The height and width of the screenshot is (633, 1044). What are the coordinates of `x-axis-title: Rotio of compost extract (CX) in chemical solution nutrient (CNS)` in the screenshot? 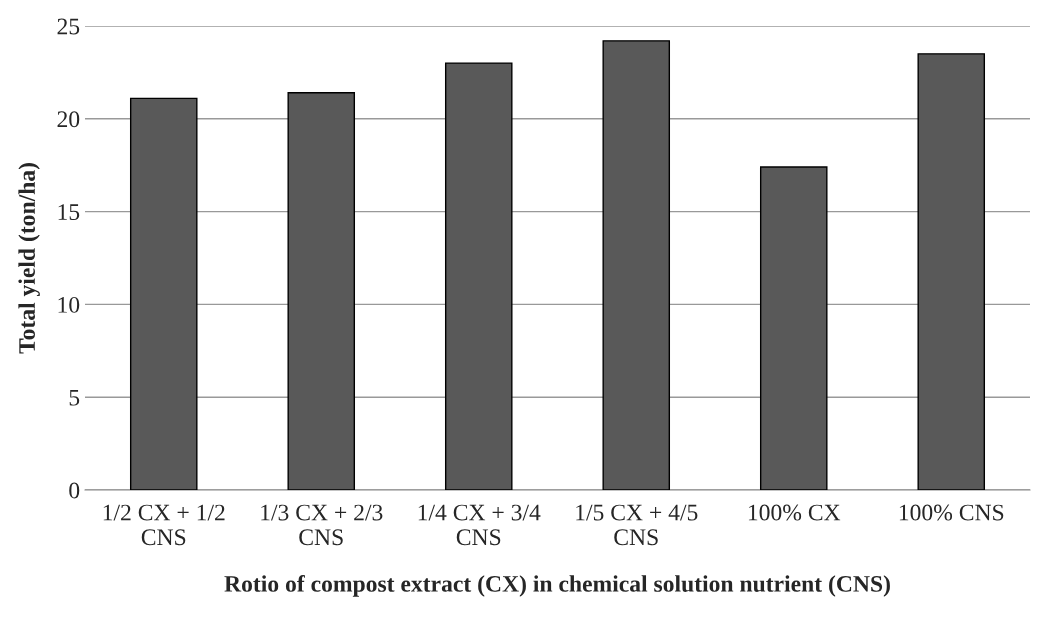 It's located at (557, 585).